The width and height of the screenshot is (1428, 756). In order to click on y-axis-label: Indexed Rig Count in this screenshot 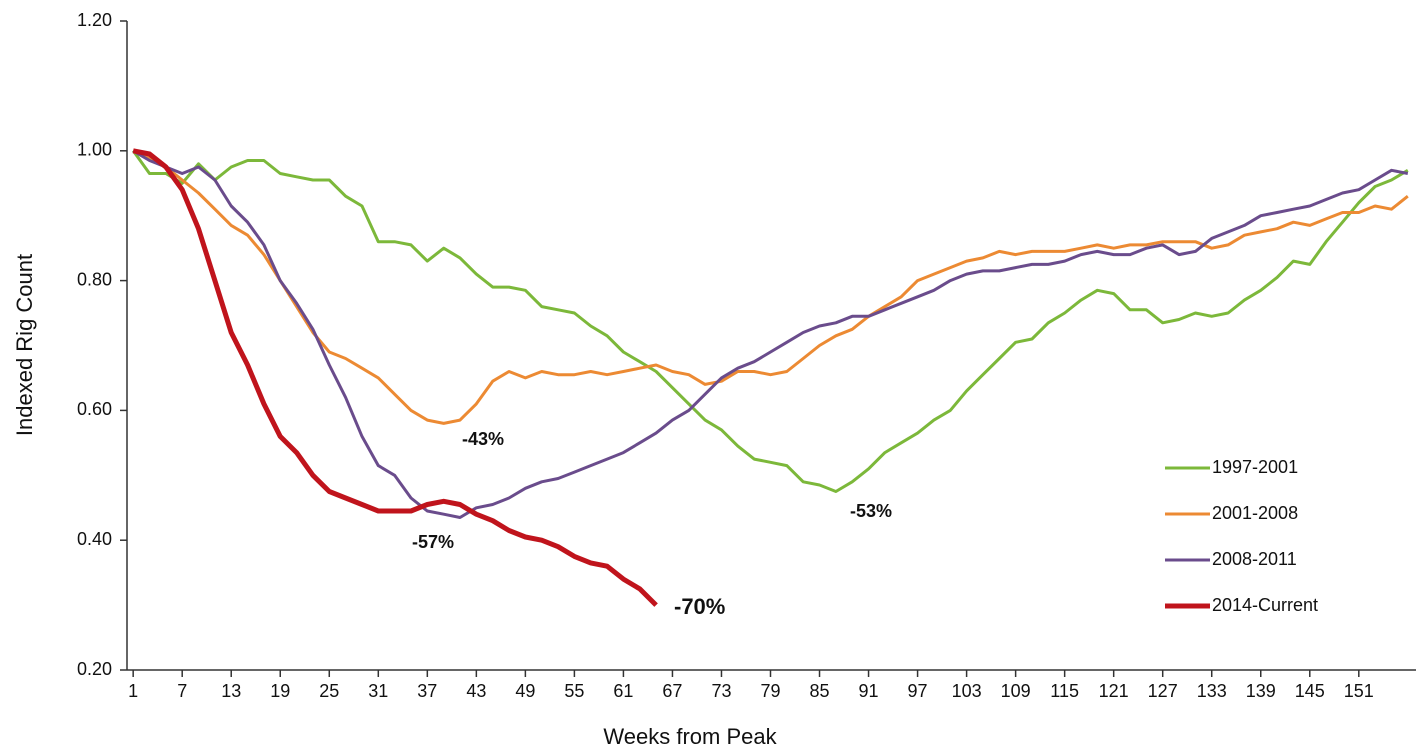, I will do `click(24, 345)`.